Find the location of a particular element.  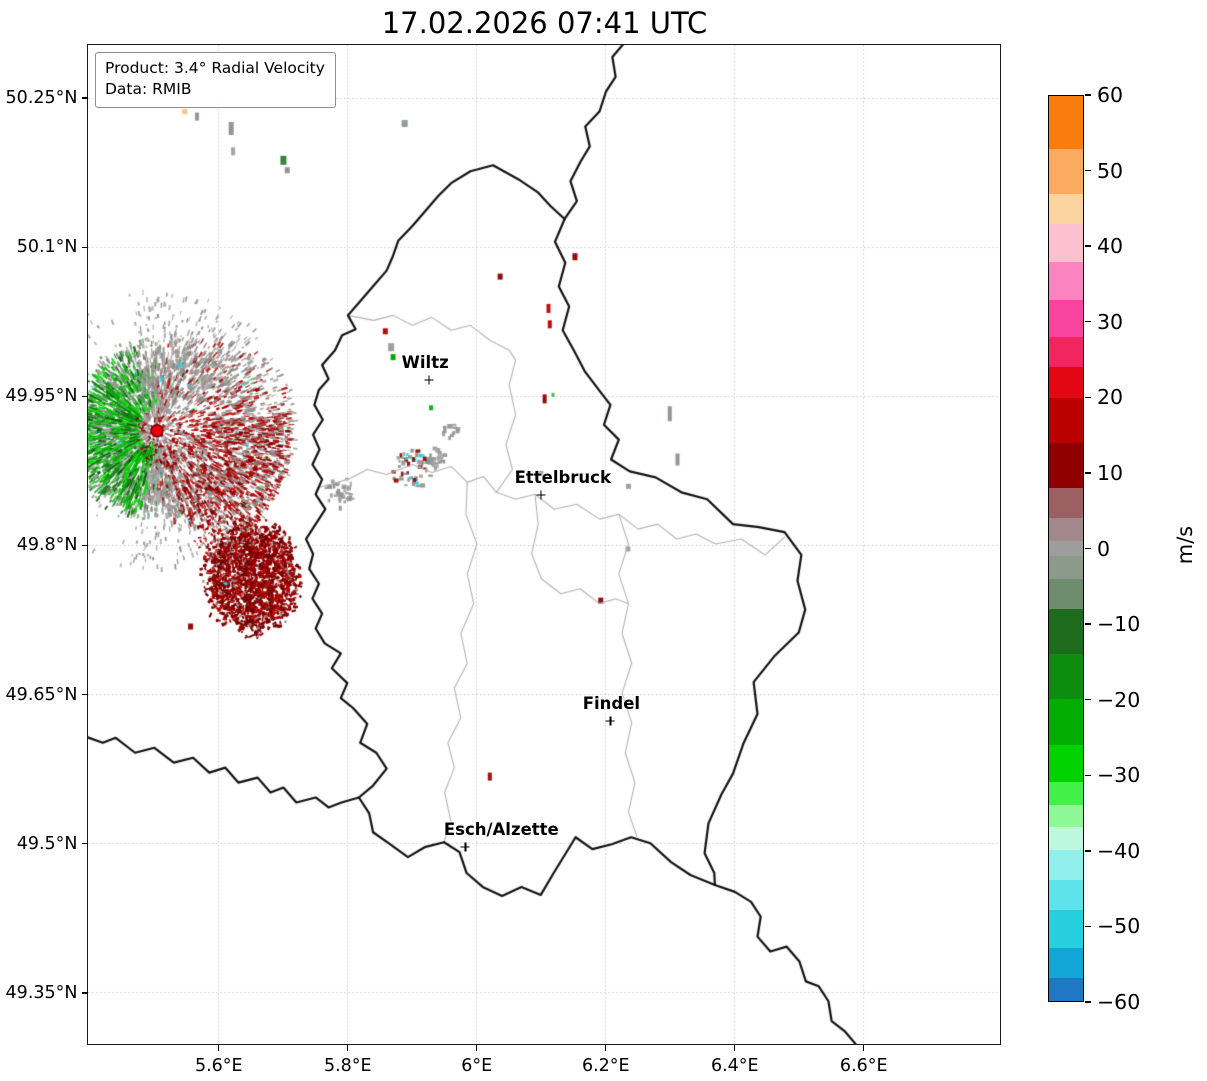

colorbar-tick-label: −20 is located at coordinates (1119, 699).